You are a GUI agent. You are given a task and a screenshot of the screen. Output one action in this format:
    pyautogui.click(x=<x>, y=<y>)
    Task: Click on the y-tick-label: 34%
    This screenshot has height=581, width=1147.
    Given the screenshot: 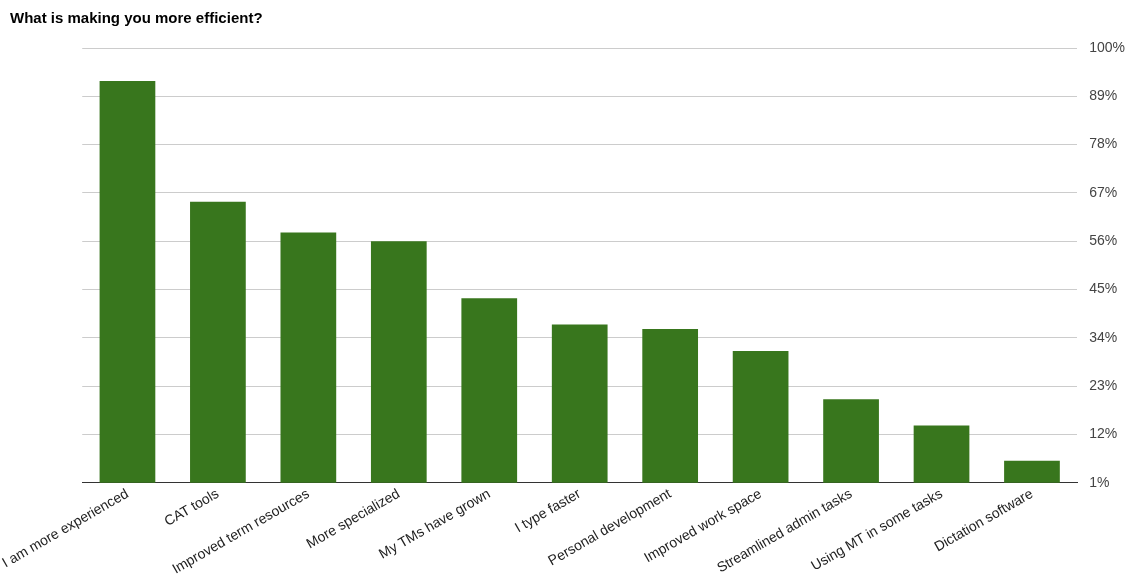 What is the action you would take?
    pyautogui.click(x=1103, y=336)
    